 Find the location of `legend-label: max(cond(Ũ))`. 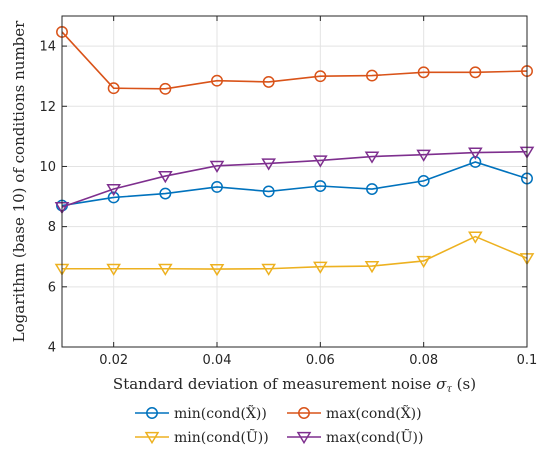

legend-label: max(cond(Ũ)) is located at coordinates (374, 437).